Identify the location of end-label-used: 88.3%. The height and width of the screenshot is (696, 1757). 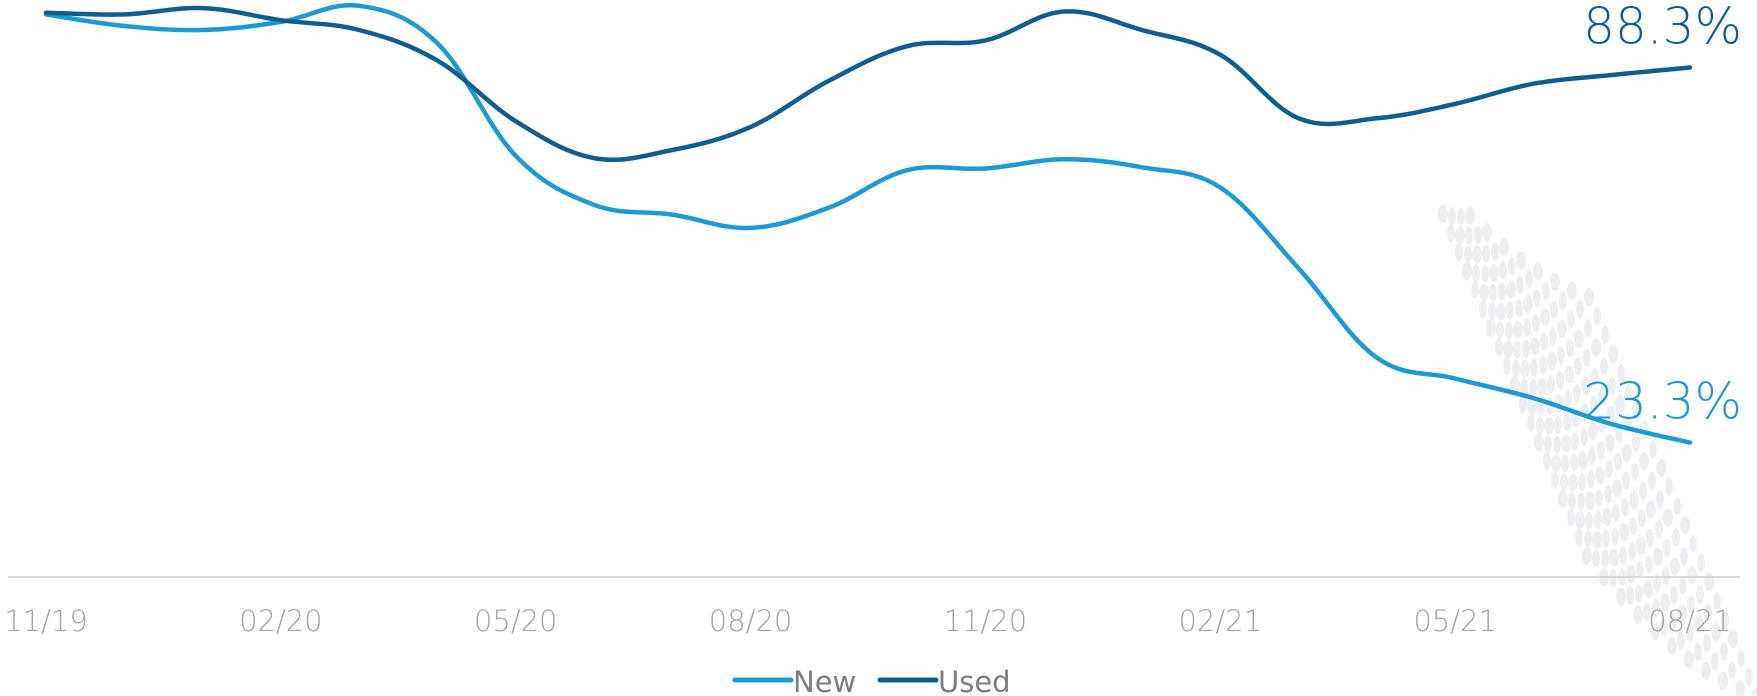
(1662, 28).